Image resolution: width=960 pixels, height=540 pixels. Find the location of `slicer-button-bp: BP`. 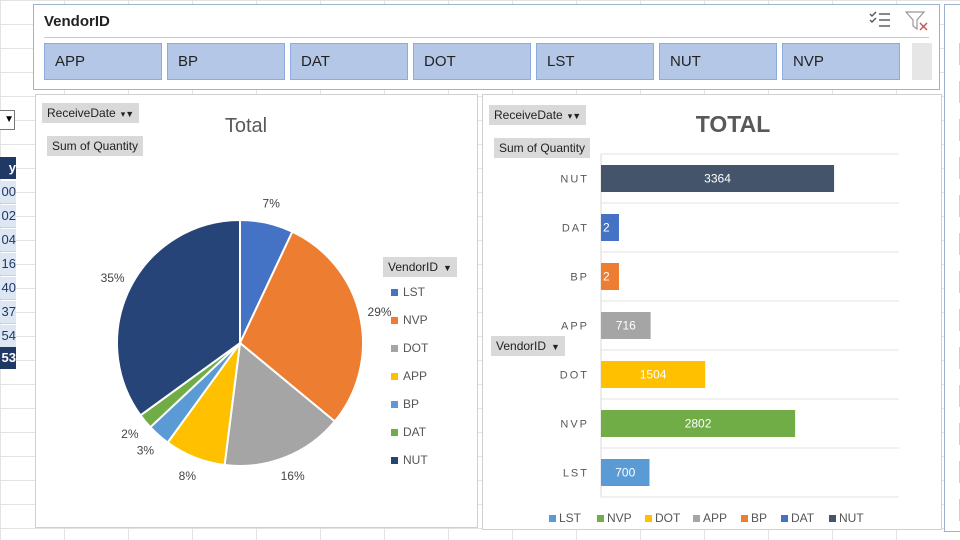

slicer-button-bp: BP is located at coordinates (226, 61).